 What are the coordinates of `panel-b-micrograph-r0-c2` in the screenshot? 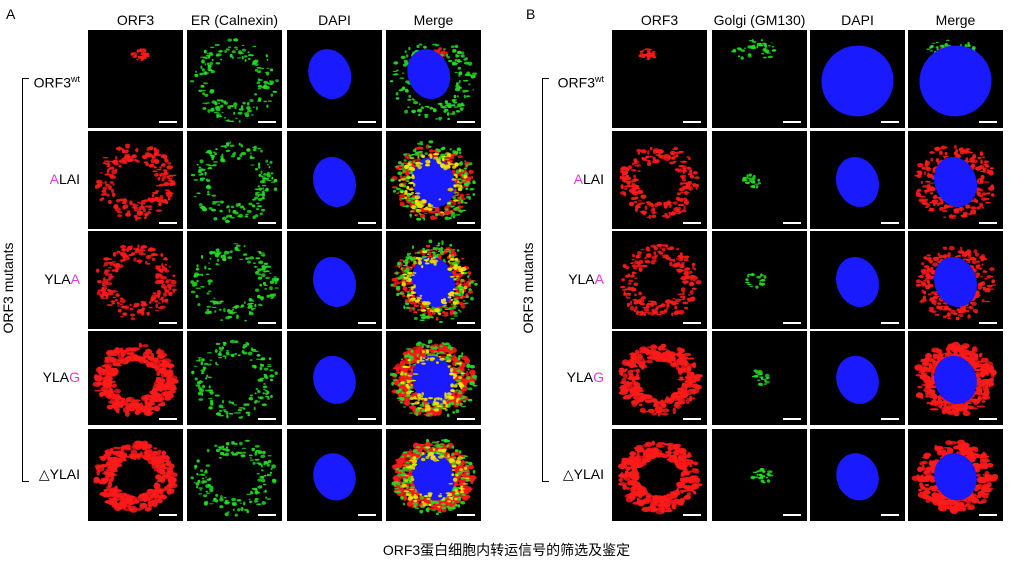 It's located at (857, 79).